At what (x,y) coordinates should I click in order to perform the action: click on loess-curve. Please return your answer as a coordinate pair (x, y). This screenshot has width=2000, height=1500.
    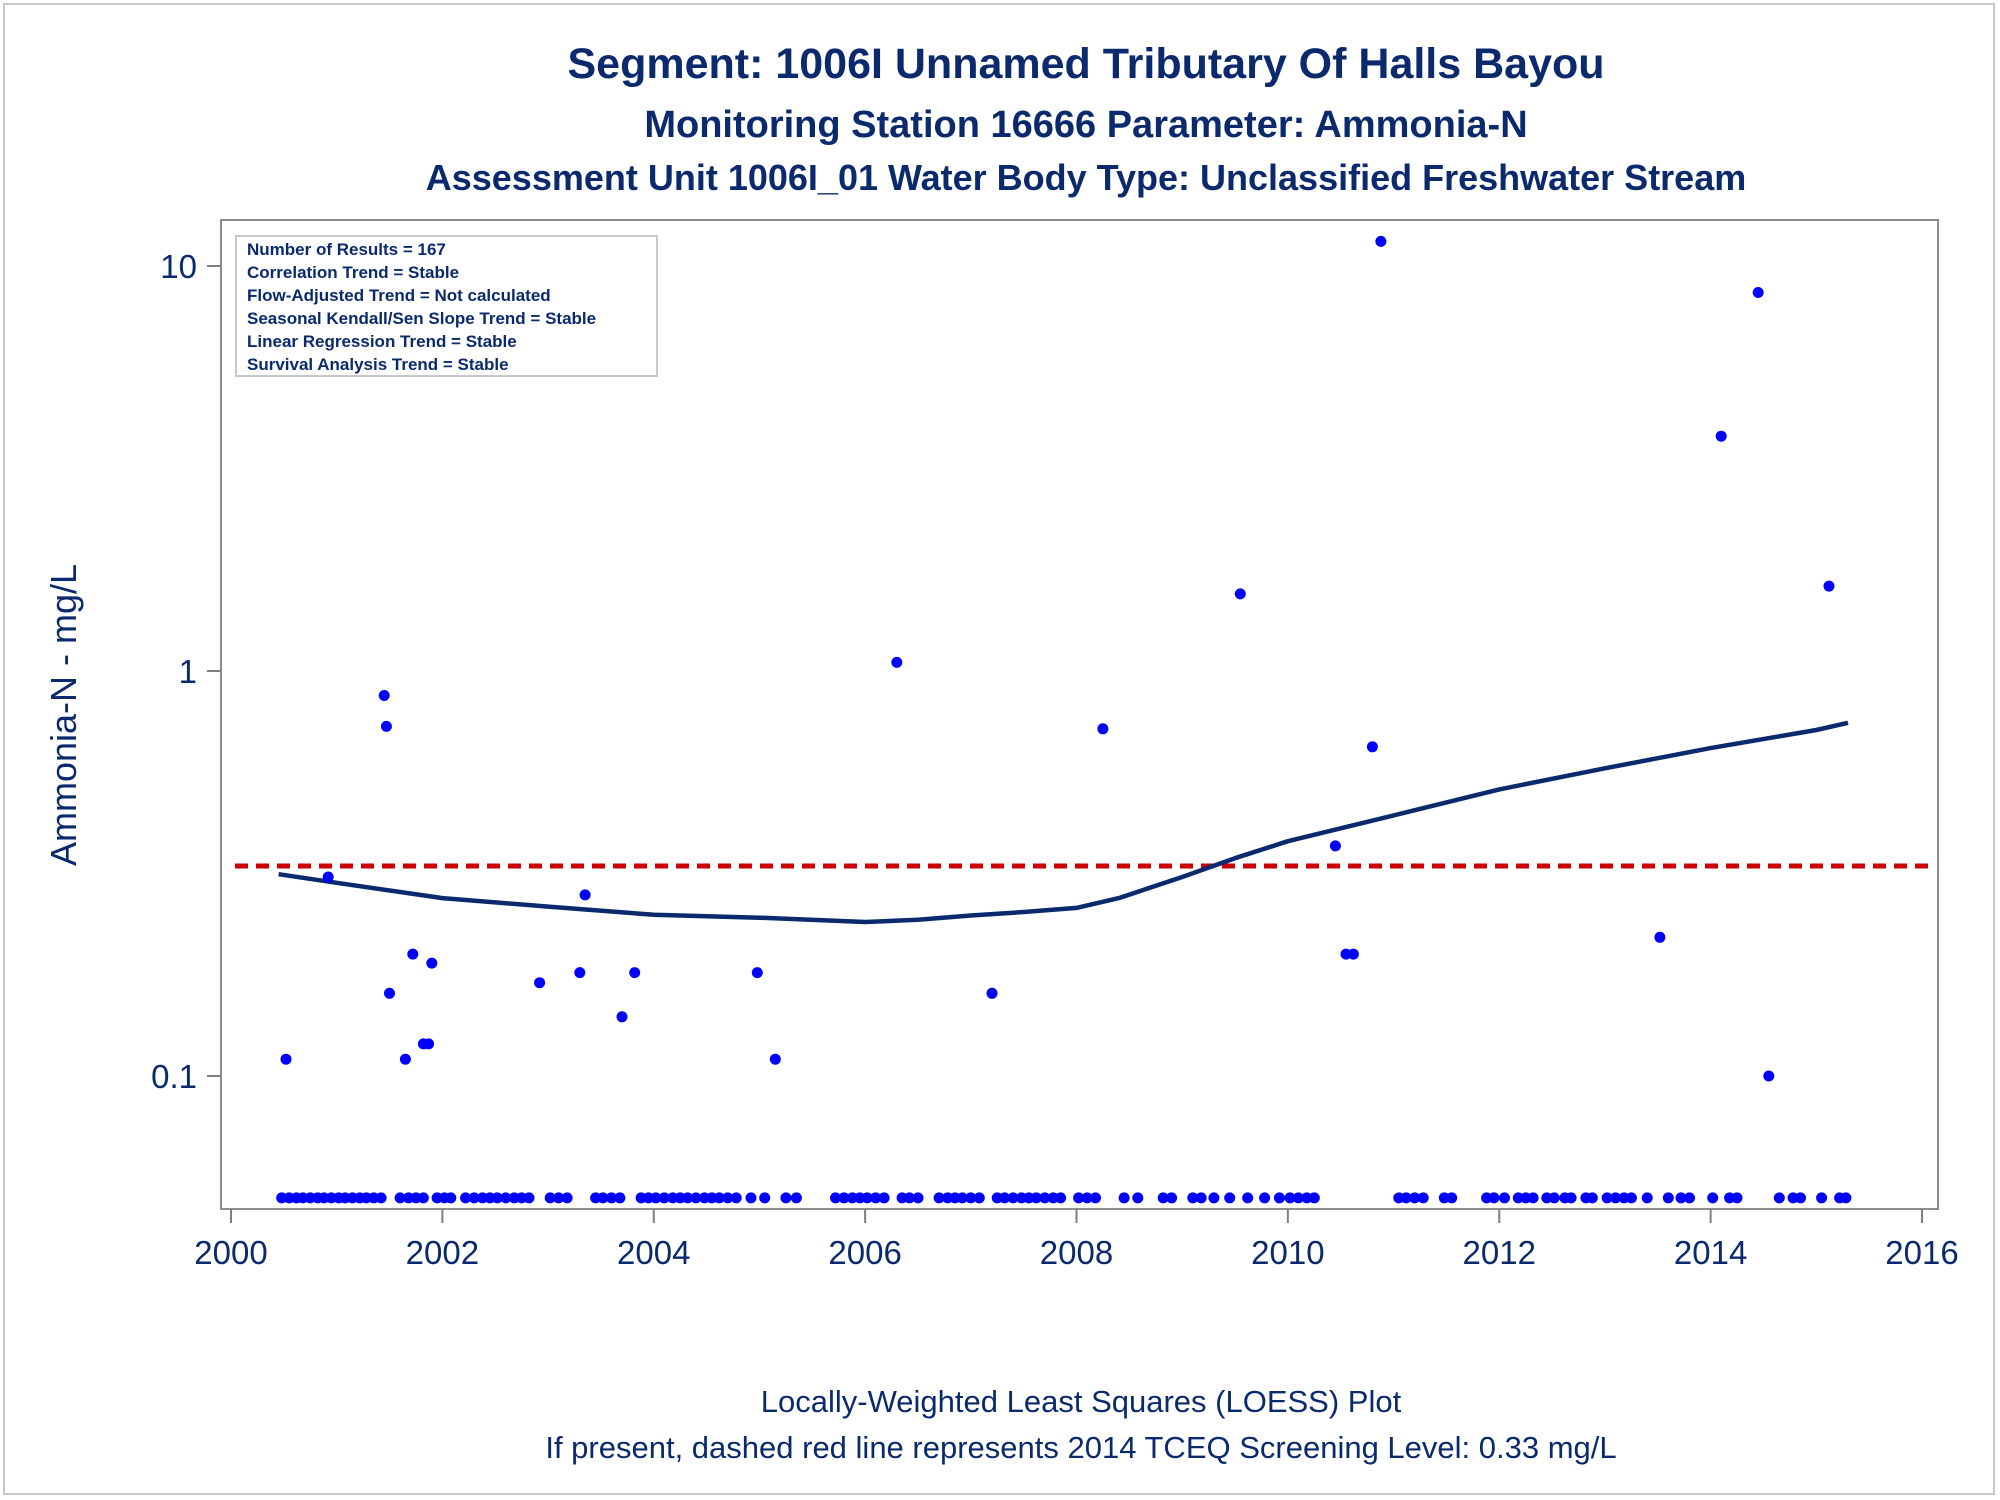
    Looking at the image, I should click on (1063, 822).